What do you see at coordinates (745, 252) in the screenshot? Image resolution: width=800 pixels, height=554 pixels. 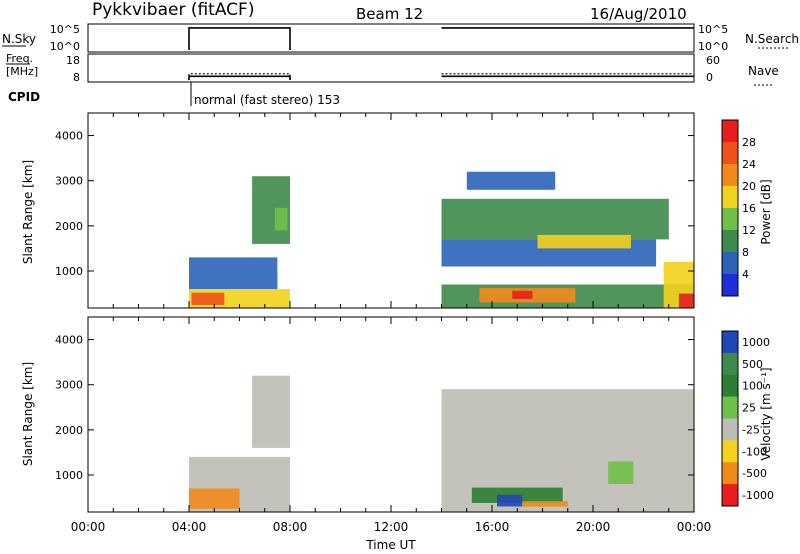 I see `colorbar-tick-1: 8` at bounding box center [745, 252].